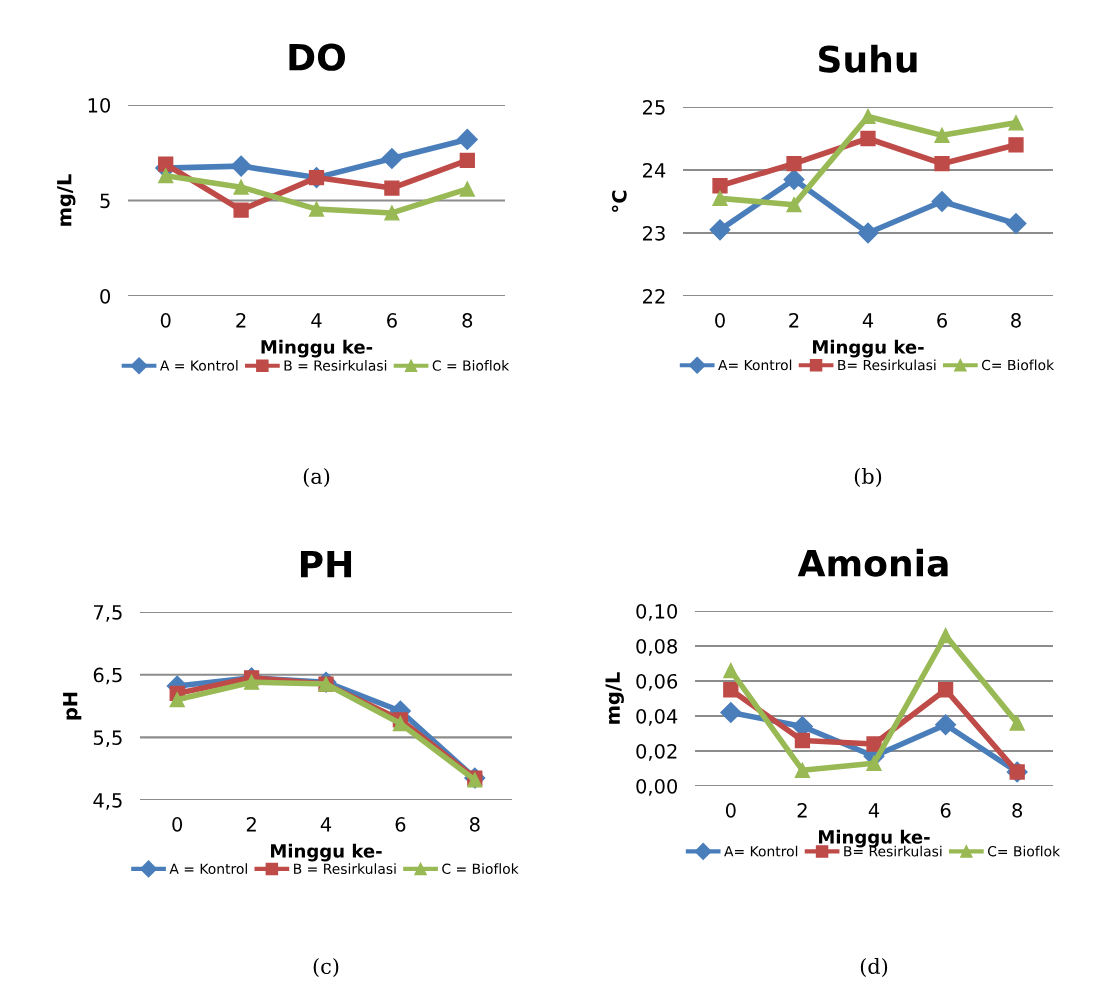 The height and width of the screenshot is (989, 1094). Describe the element at coordinates (72, 706) in the screenshot. I see `y-axis-title: pH` at that location.